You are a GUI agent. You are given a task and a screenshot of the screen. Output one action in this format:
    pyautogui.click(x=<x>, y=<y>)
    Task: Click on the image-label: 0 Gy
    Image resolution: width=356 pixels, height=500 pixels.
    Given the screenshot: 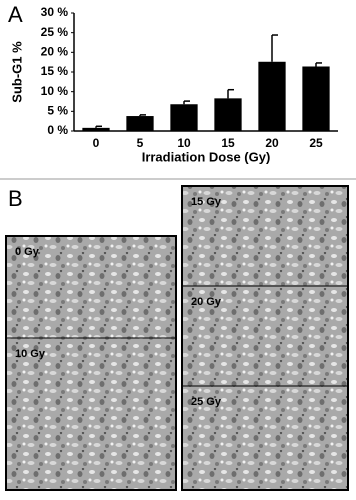 What is the action you would take?
    pyautogui.click(x=27, y=252)
    